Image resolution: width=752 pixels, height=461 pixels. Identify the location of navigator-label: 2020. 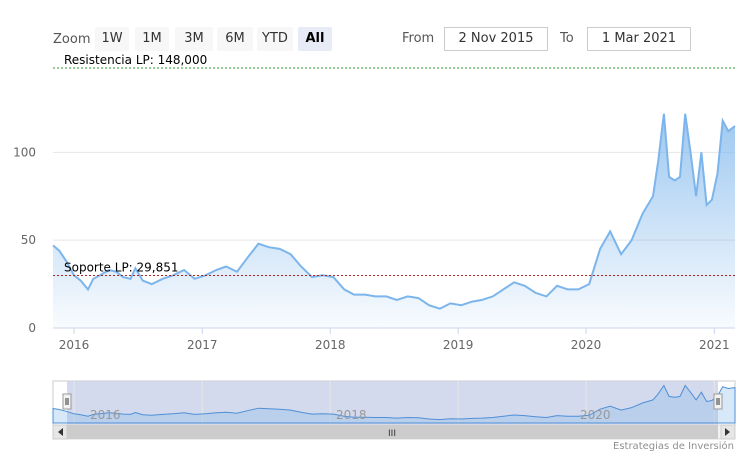
(595, 415).